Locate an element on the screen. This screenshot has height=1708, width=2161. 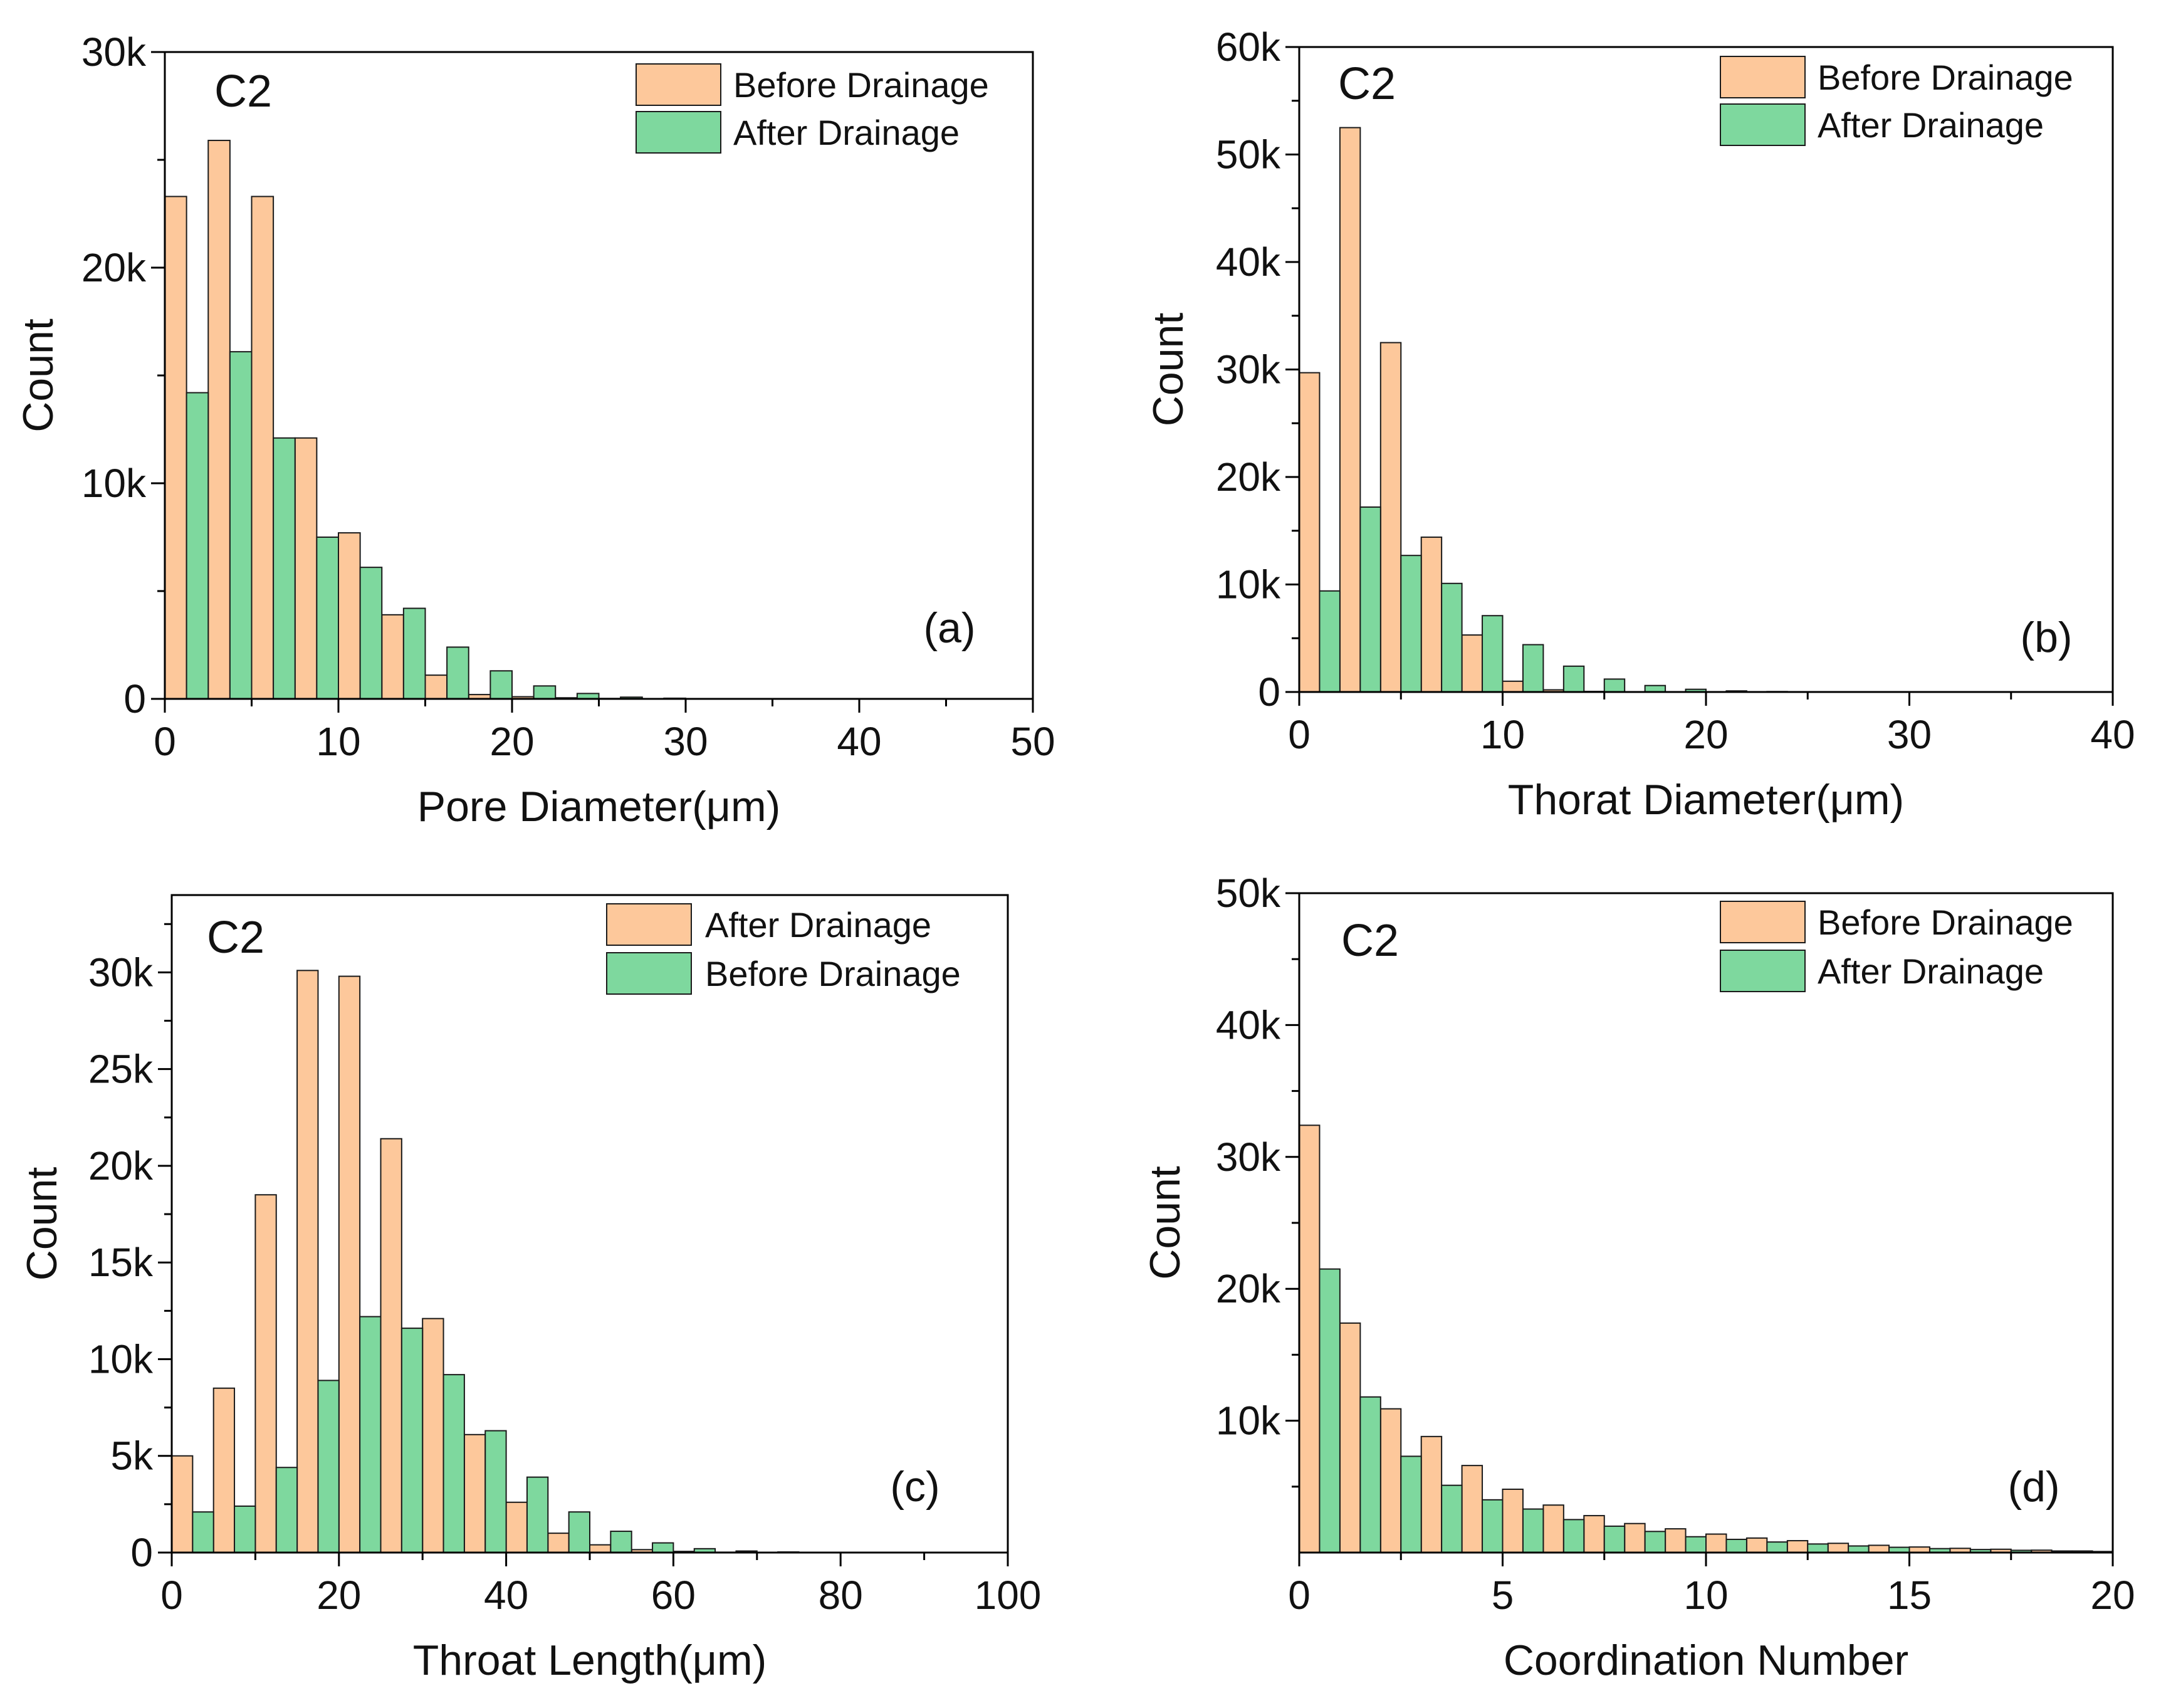
x-tick-label: 50 is located at coordinates (1032, 741).